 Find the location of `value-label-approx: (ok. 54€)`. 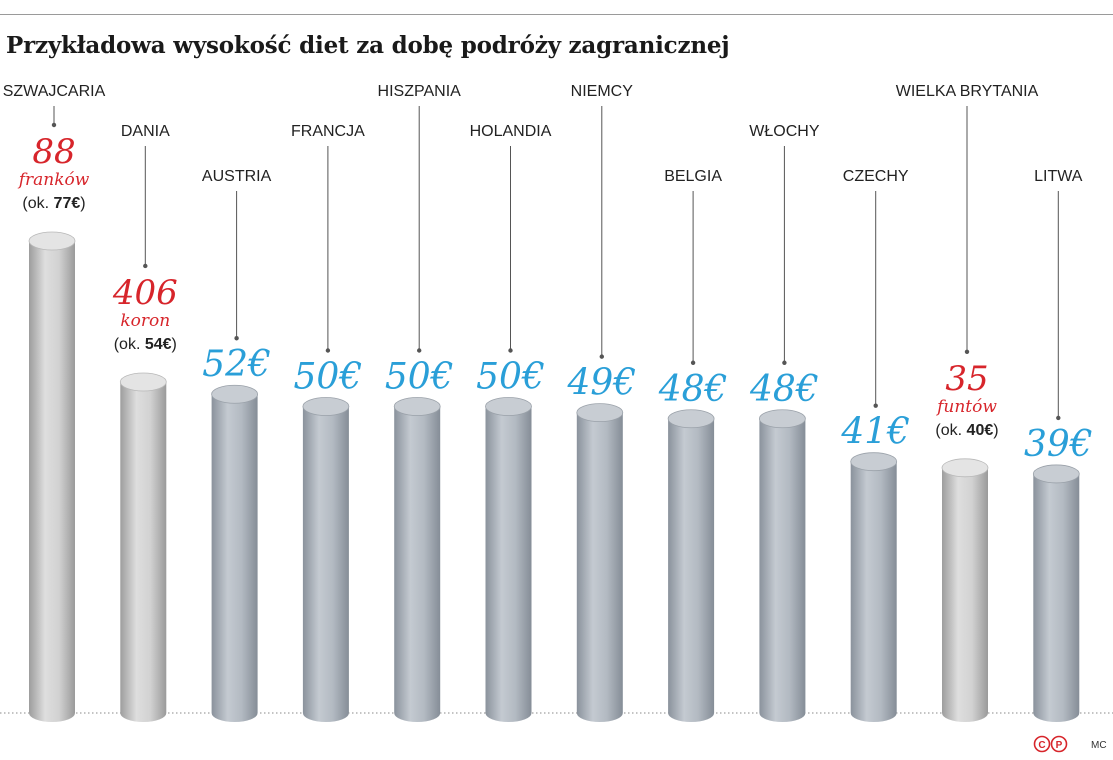

value-label-approx: (ok. 54€) is located at coordinates (145, 344).